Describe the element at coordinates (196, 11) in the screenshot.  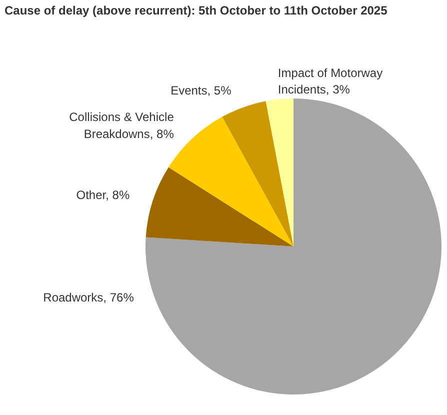
I see `chart-title: Cause of delay (above recurrent): 5th October to 11th October 2025` at that location.